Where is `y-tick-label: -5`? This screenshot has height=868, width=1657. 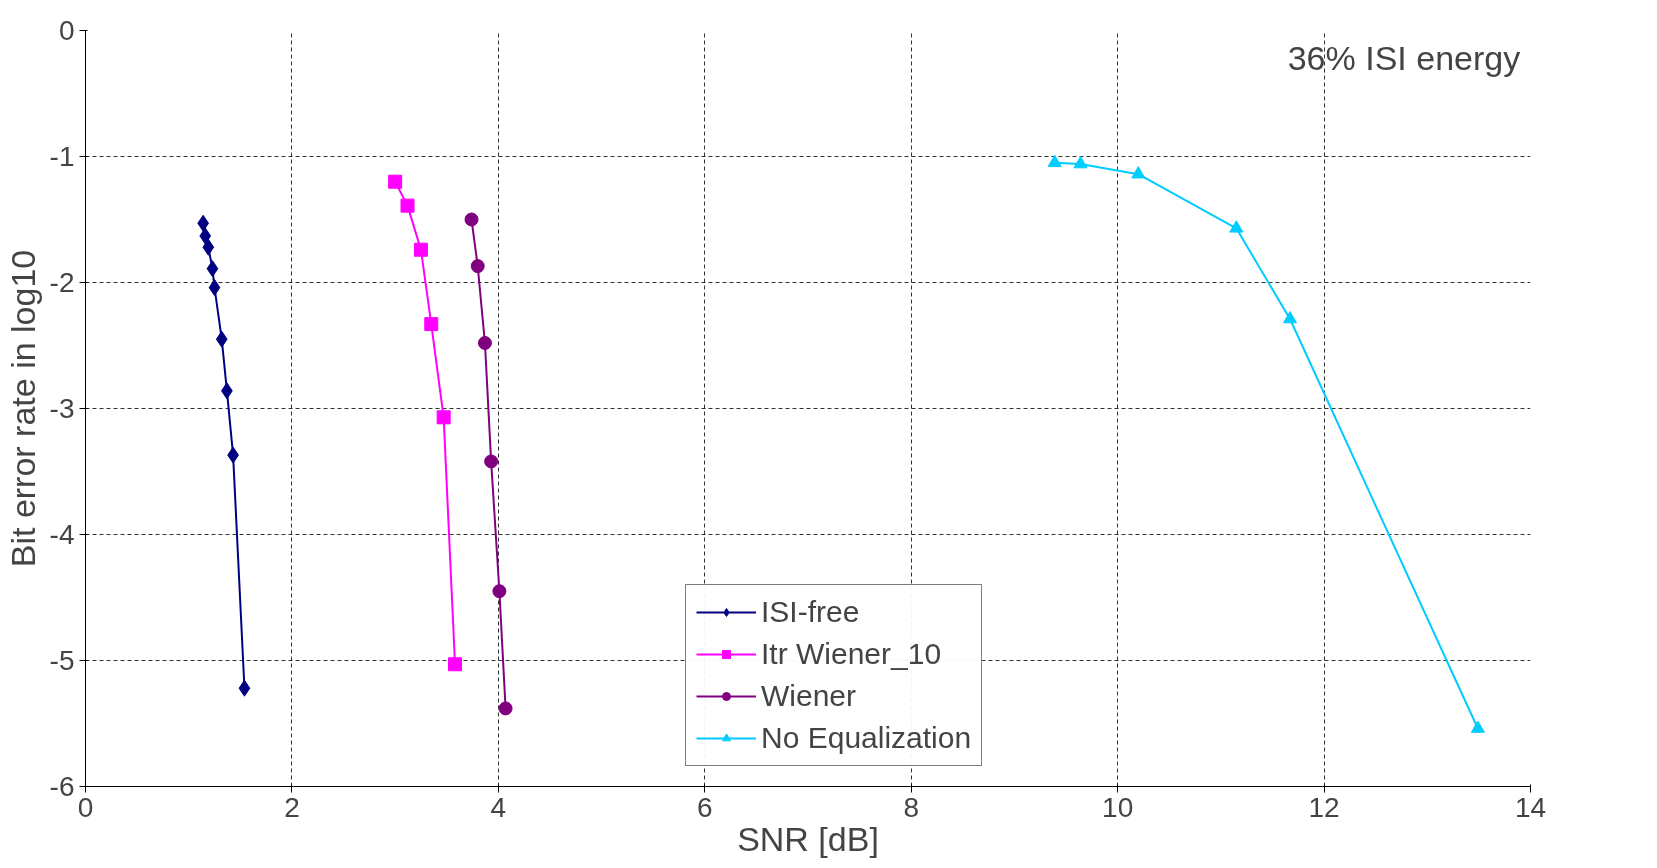
y-tick-label: -5 is located at coordinates (62, 660).